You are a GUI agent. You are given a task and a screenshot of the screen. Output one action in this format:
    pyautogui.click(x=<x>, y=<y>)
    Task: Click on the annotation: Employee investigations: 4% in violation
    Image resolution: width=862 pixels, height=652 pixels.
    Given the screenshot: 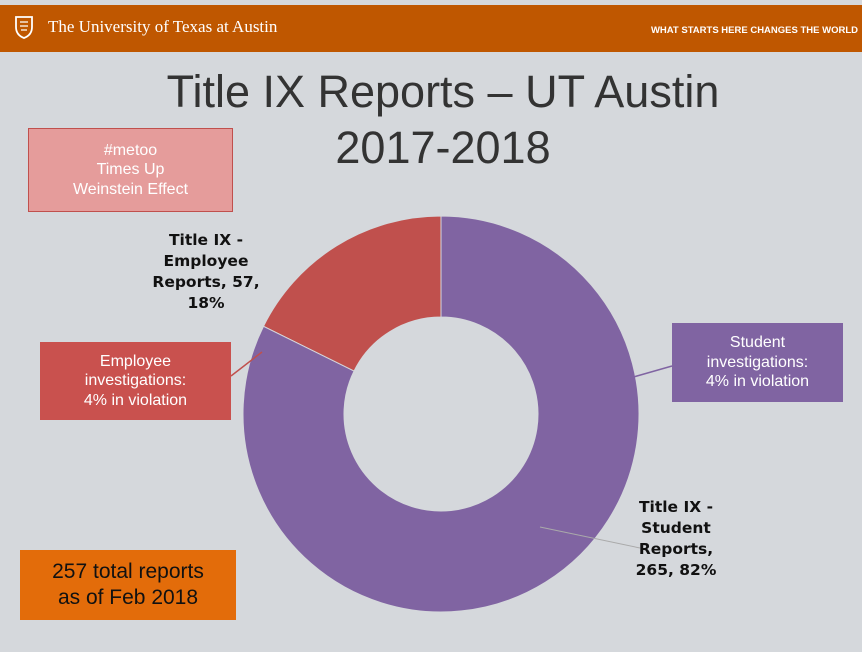 What is the action you would take?
    pyautogui.click(x=135, y=381)
    